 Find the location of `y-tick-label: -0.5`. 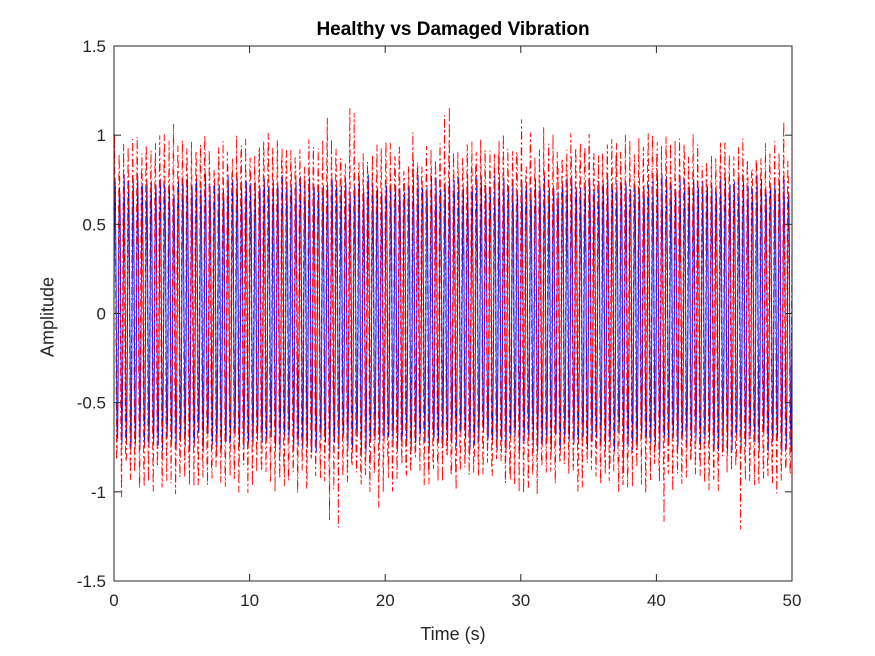

y-tick-label: -0.5 is located at coordinates (91, 403).